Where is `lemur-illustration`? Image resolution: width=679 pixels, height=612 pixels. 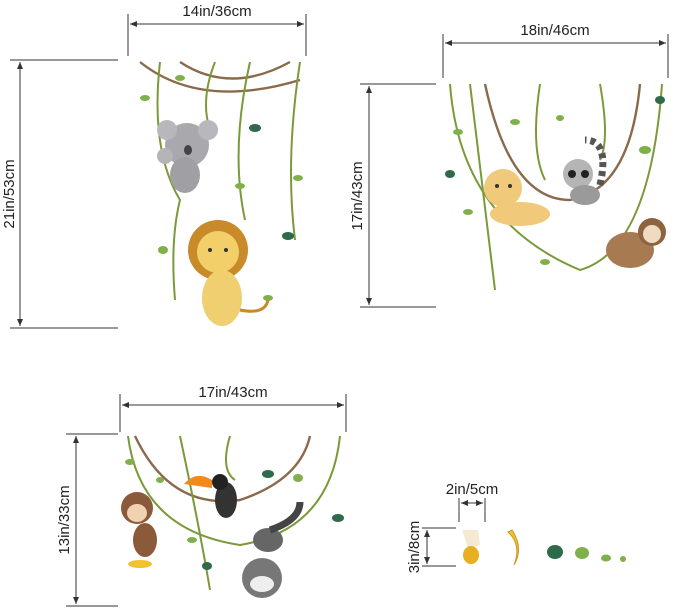
lemur-illustration is located at coordinates (585, 170).